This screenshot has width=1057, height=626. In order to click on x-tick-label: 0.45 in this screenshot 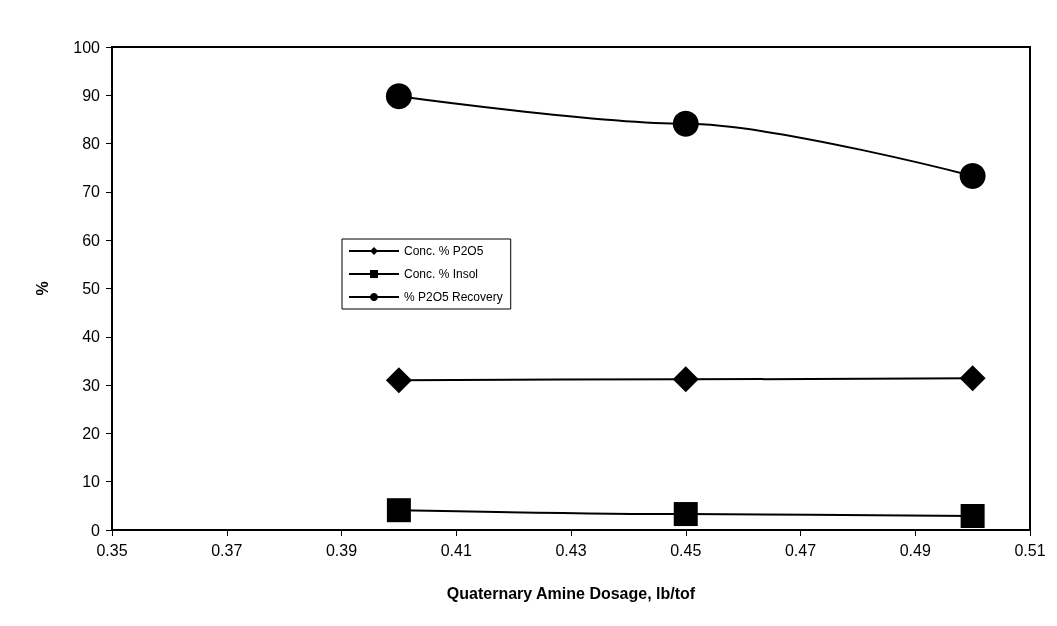, I will do `click(686, 550)`.